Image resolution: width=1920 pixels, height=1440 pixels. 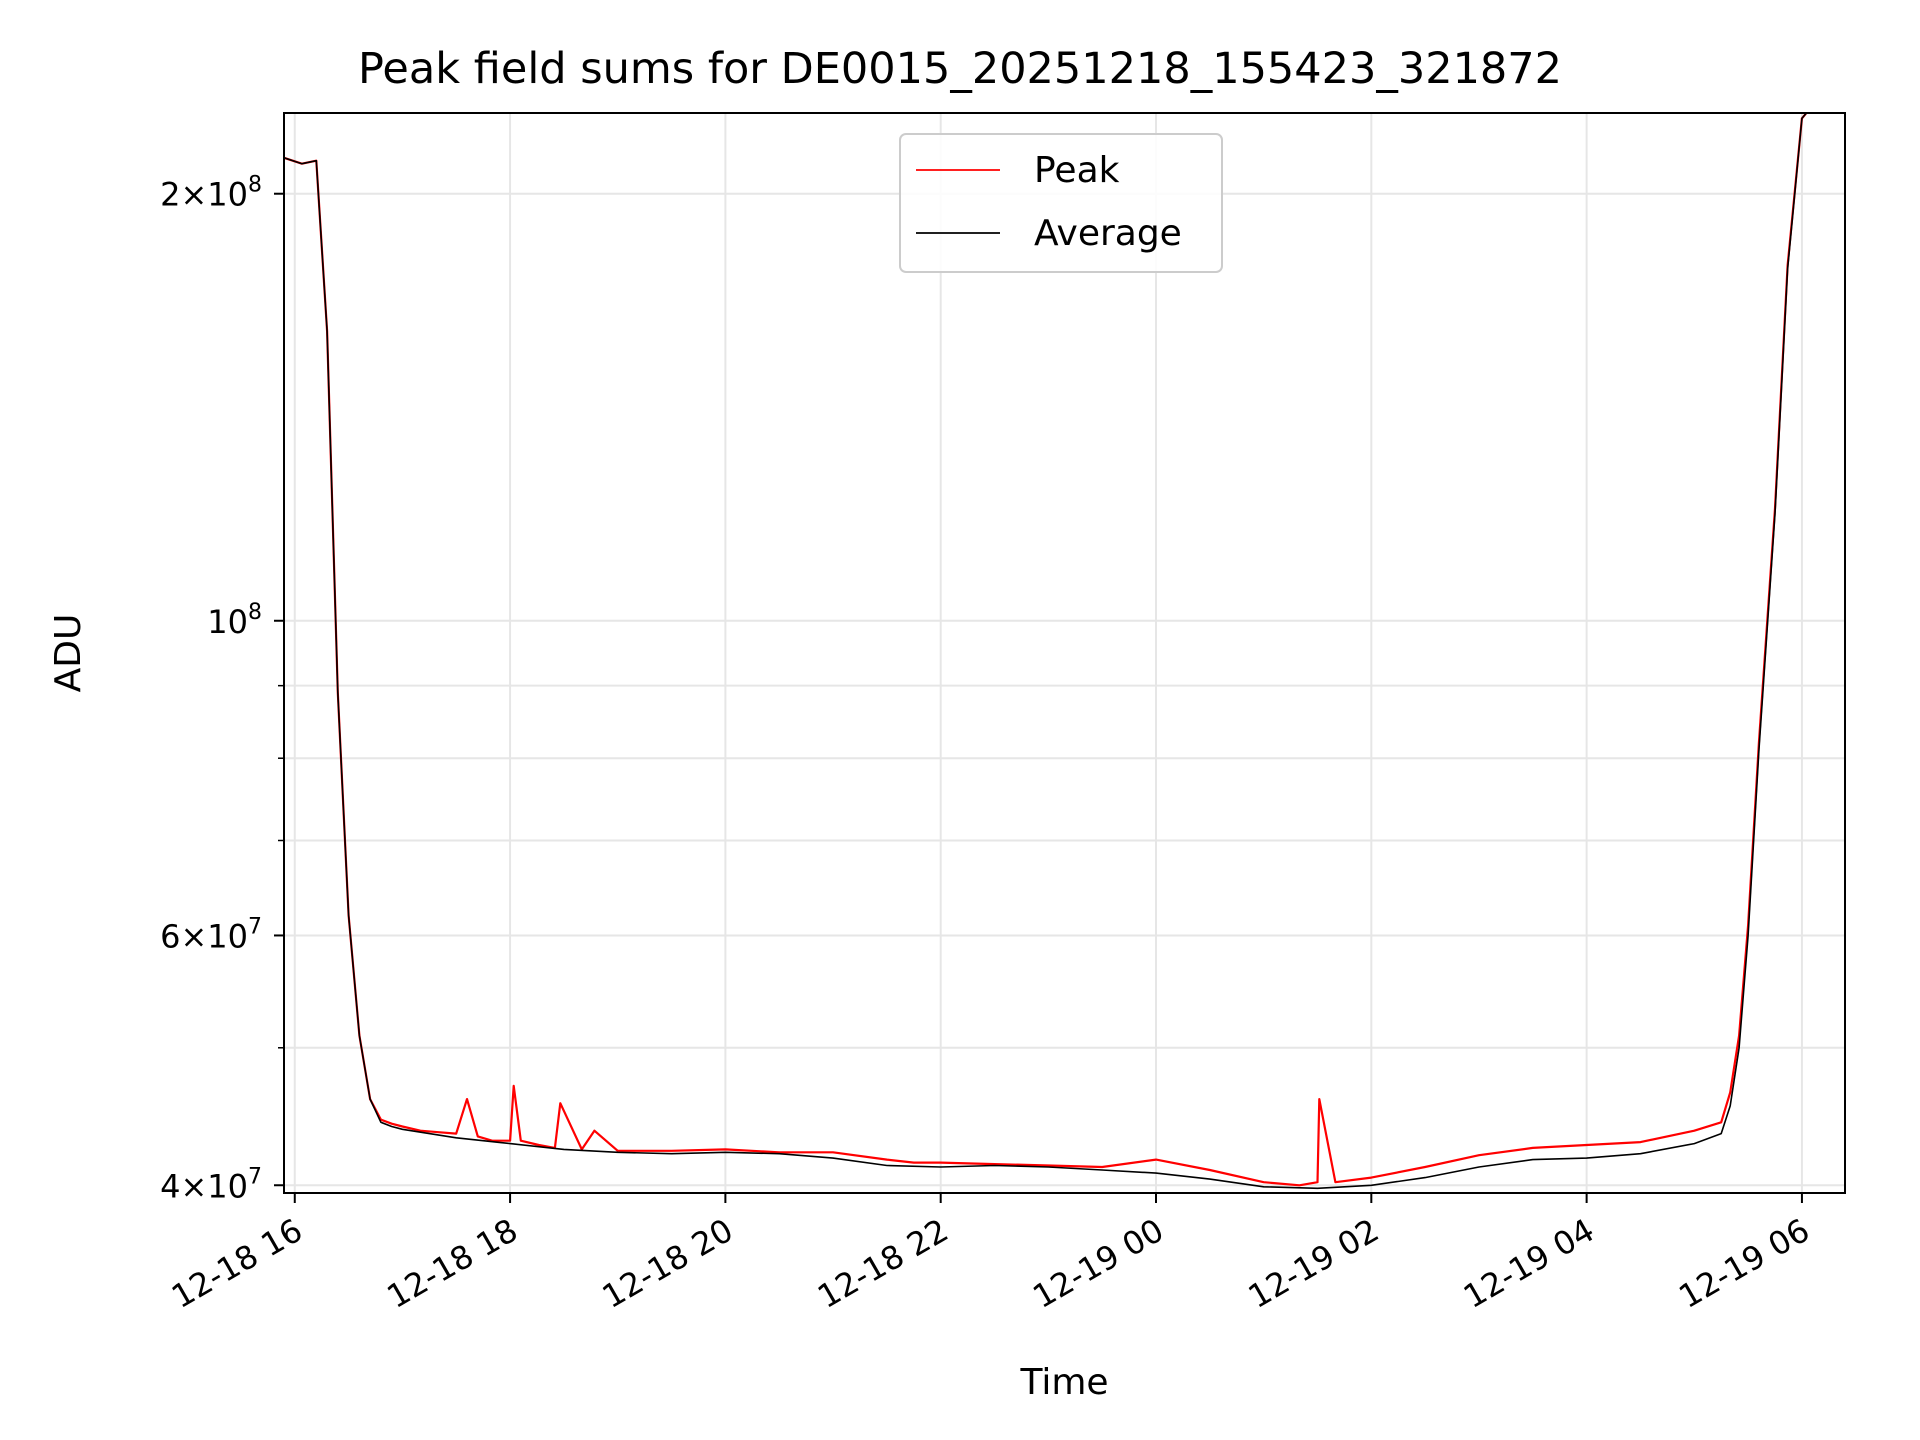 I want to click on y-tick-label: 4×107, so click(x=211, y=1184).